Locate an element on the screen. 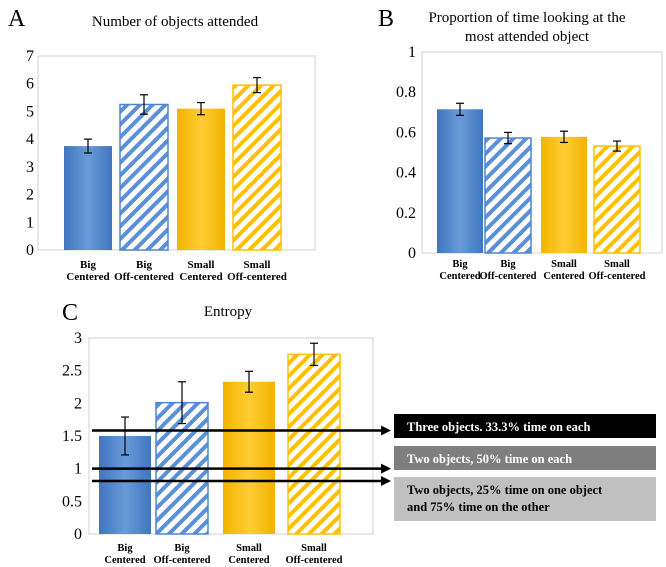 The width and height of the screenshot is (666, 567). panel-a-yticks: 0 1 2 3 4 5 6 7 is located at coordinates (30, 153).